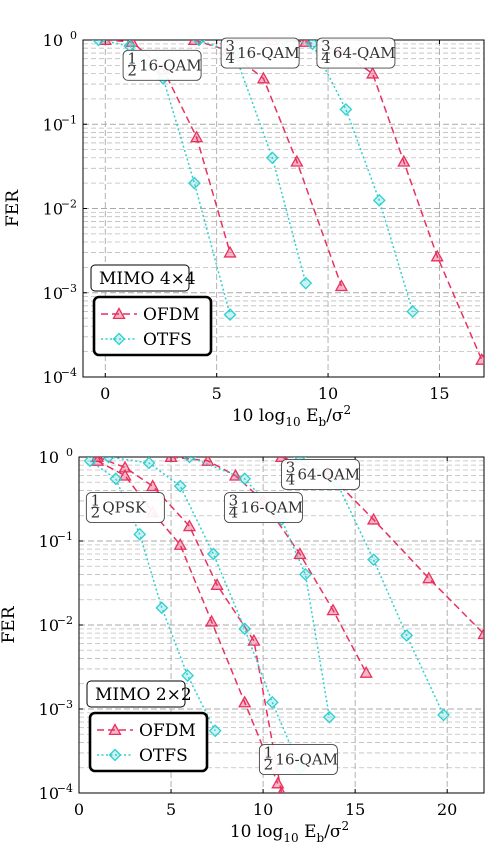 The height and width of the screenshot is (850, 486). Describe the element at coordinates (69, 119) in the screenshot. I see `y-tick-exponent: −1` at that location.